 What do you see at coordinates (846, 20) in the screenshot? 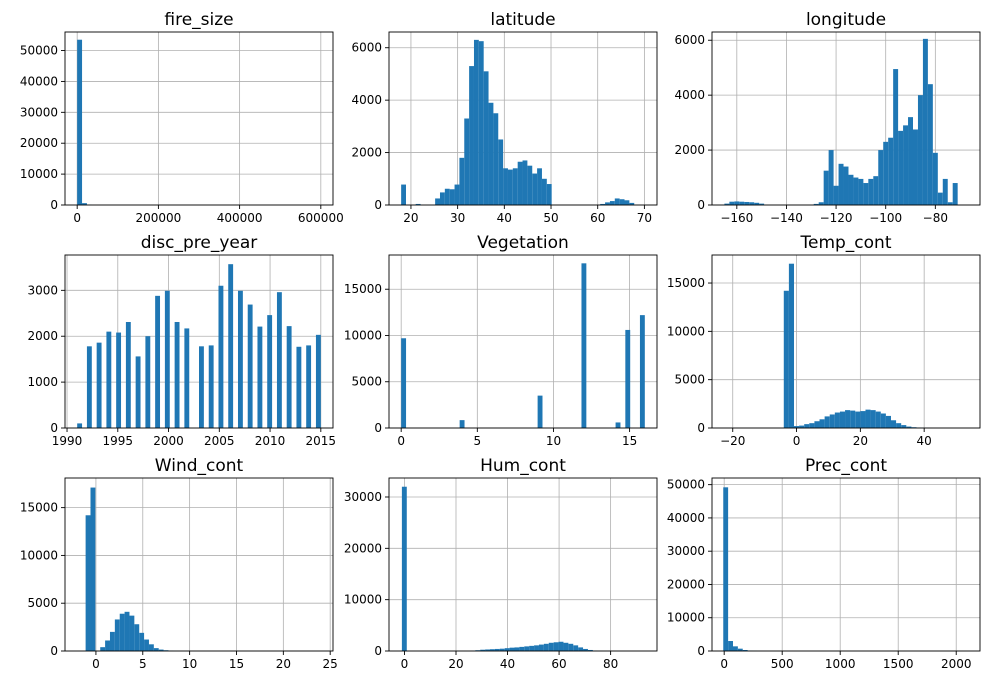
I see `panel-title: longitude` at bounding box center [846, 20].